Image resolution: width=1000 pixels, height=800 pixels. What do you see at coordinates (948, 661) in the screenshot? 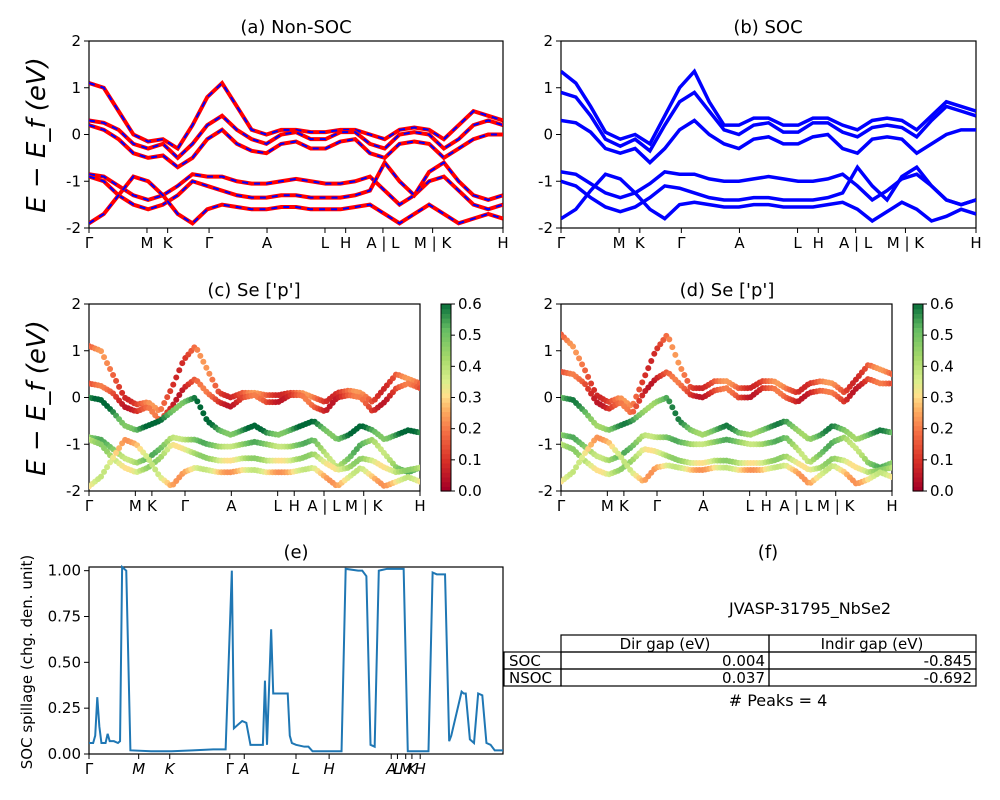
I see `table-cell-value: -0.845` at bounding box center [948, 661].